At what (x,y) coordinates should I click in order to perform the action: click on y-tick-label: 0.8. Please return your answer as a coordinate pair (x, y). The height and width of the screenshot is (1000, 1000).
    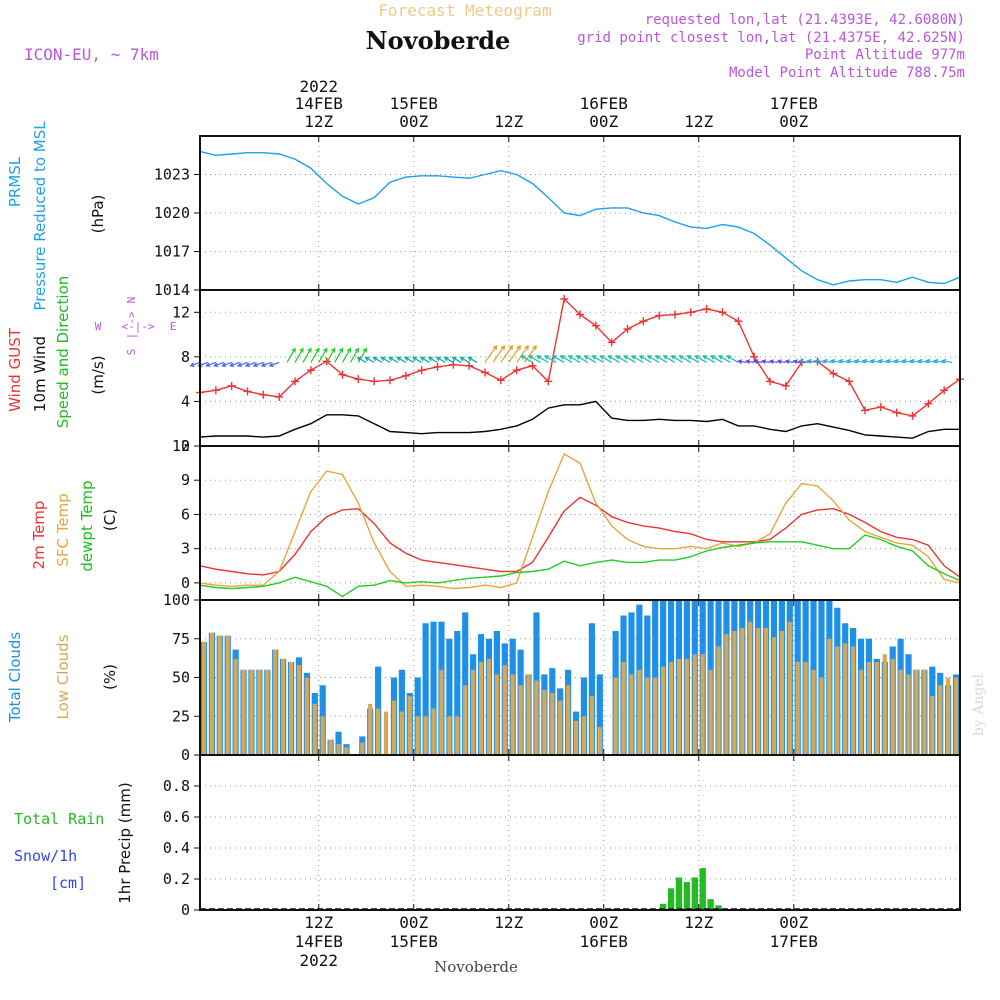
    Looking at the image, I should click on (176, 786).